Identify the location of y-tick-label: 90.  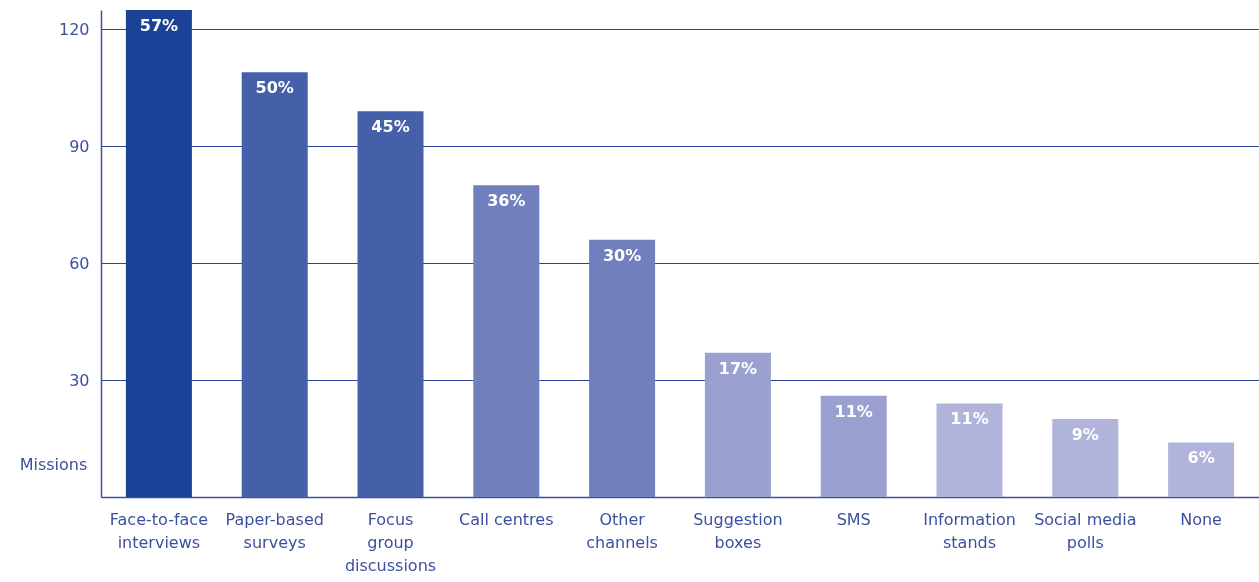
(79, 146).